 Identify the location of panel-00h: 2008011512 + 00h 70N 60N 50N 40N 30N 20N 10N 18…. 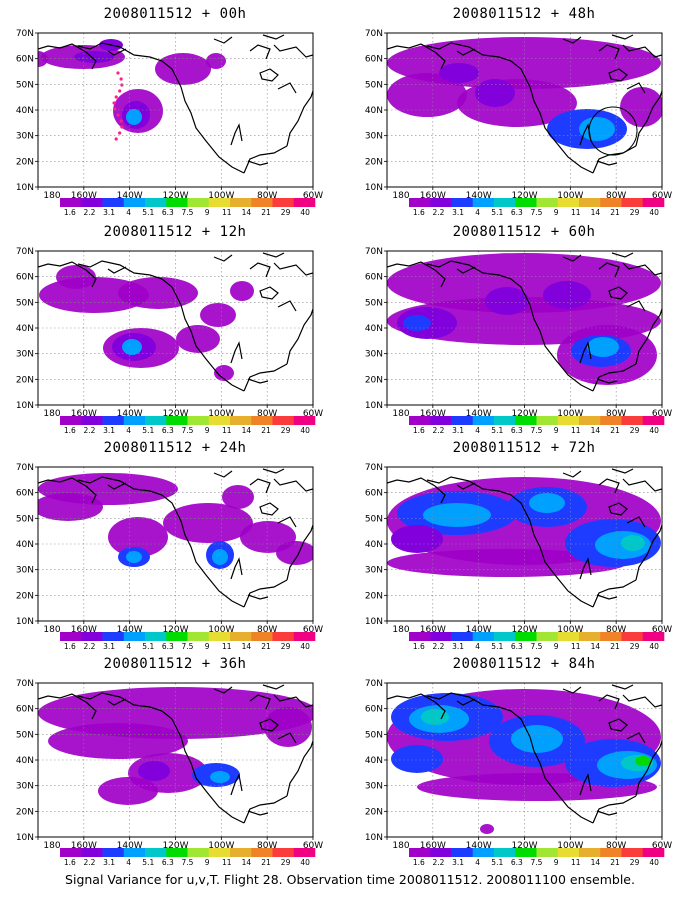
(175, 115).